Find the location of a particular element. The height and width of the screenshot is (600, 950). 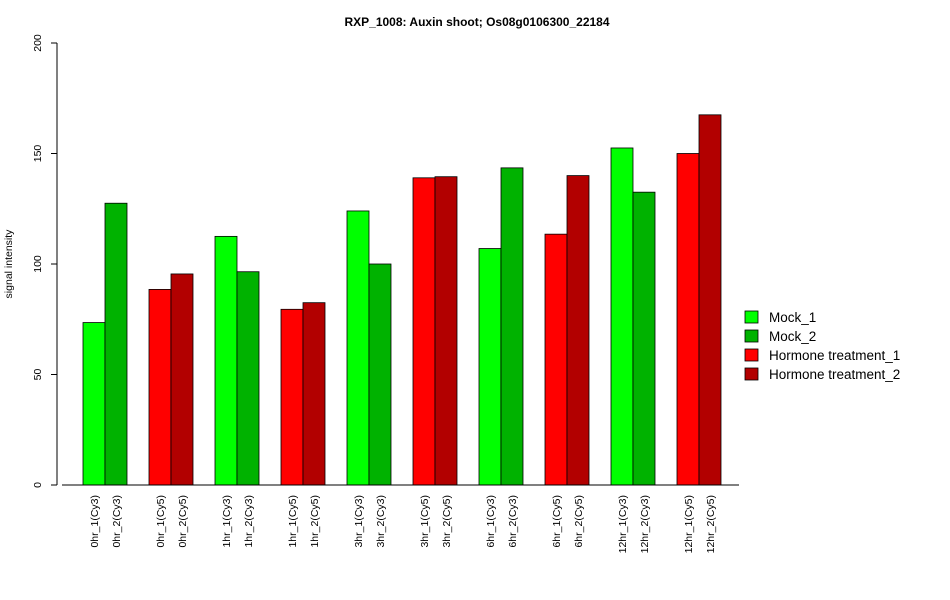

y-tick-label: 0 is located at coordinates (38, 485).